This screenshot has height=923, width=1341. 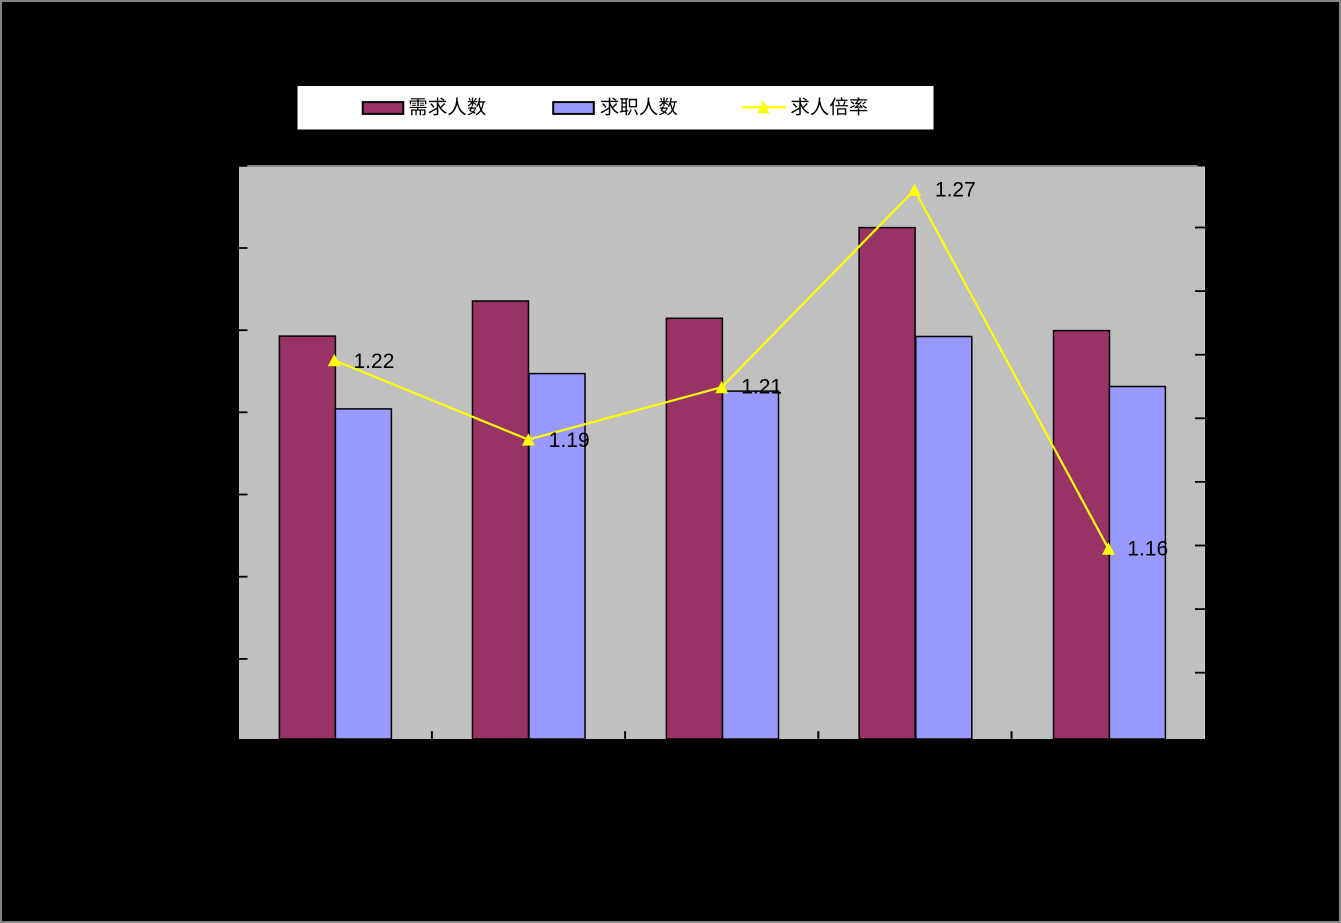 What do you see at coordinates (374, 361) in the screenshot?
I see `svg-text: 1.22` at bounding box center [374, 361].